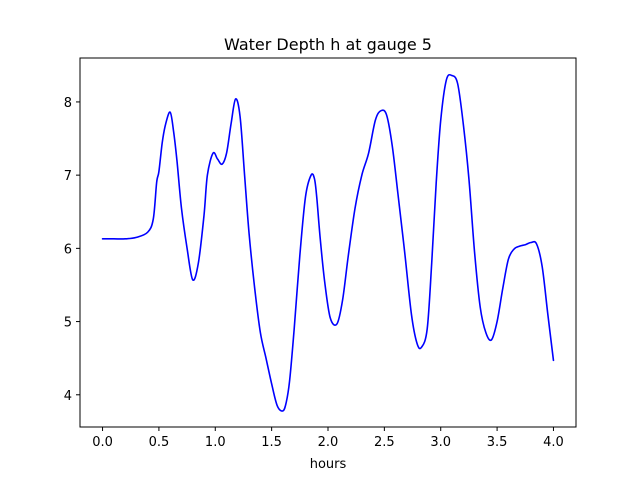  What do you see at coordinates (271, 442) in the screenshot?
I see `x-tick-label: 1.5` at bounding box center [271, 442].